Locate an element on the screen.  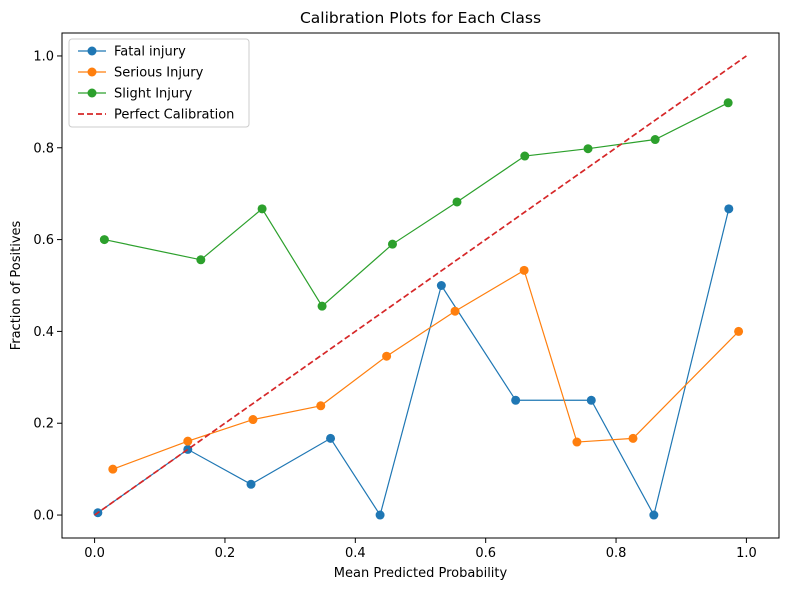
x-tick-label: 0.4 is located at coordinates (355, 553).